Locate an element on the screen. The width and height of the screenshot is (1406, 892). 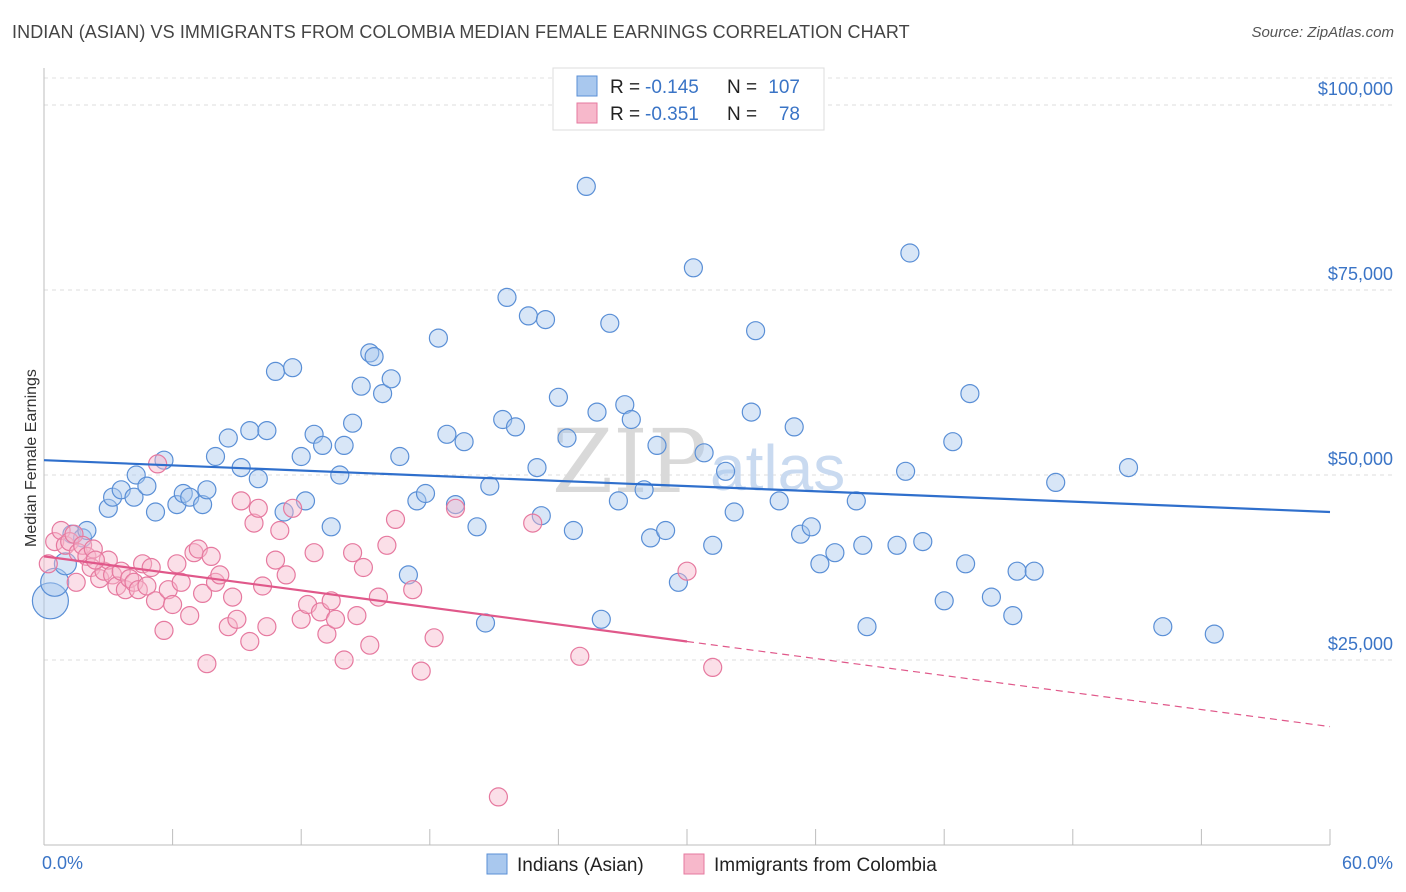
trend-line-1-solid is located at coordinates (365, 599).